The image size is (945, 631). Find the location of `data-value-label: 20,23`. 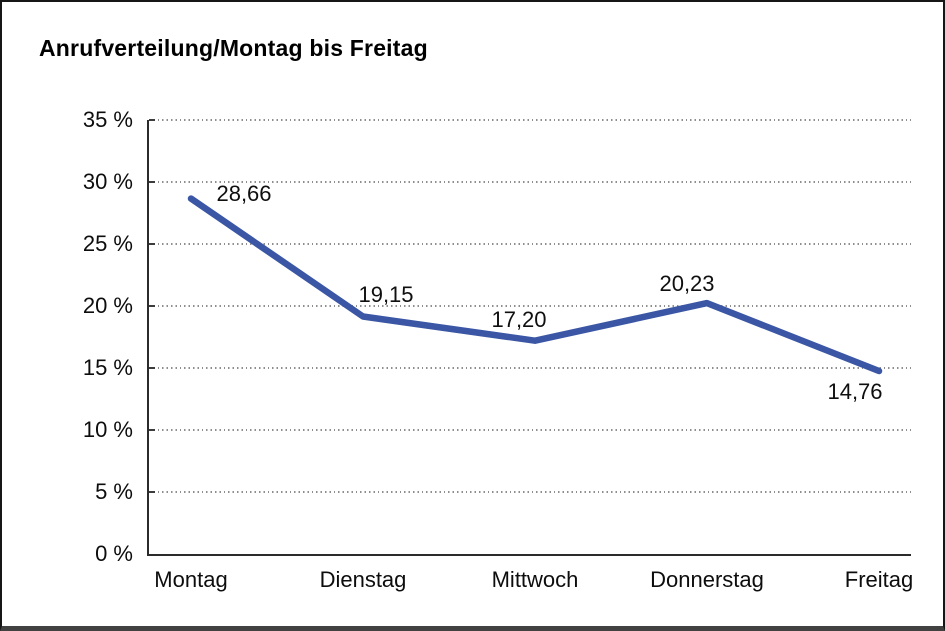

data-value-label: 20,23 is located at coordinates (687, 284).